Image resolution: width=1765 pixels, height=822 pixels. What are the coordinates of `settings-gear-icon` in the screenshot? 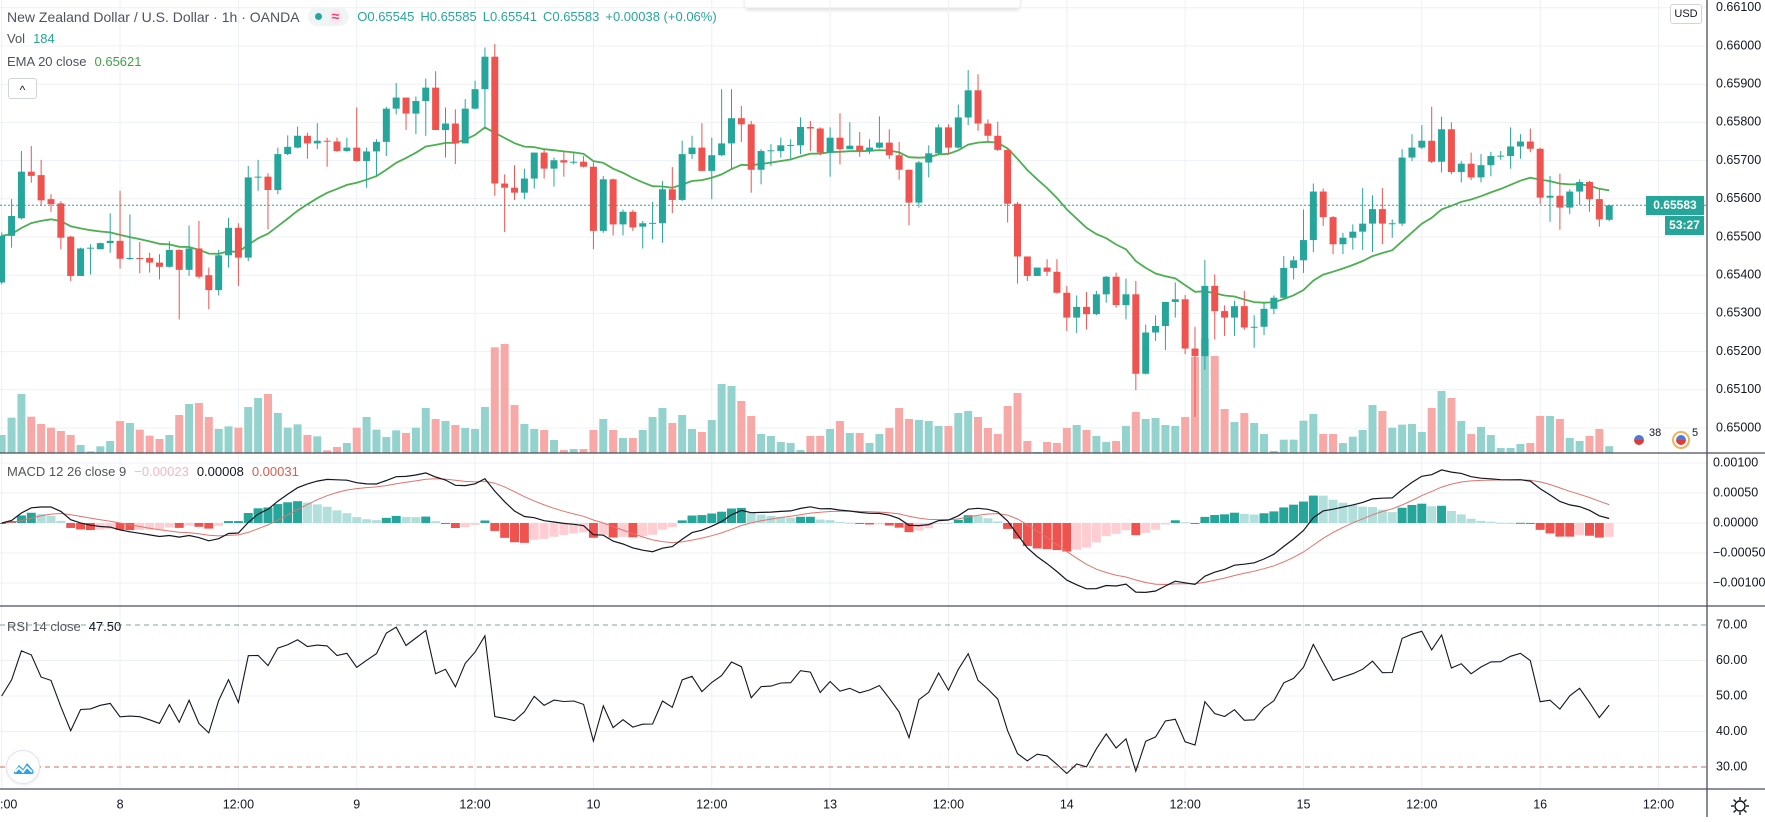 It's located at (1740, 806).